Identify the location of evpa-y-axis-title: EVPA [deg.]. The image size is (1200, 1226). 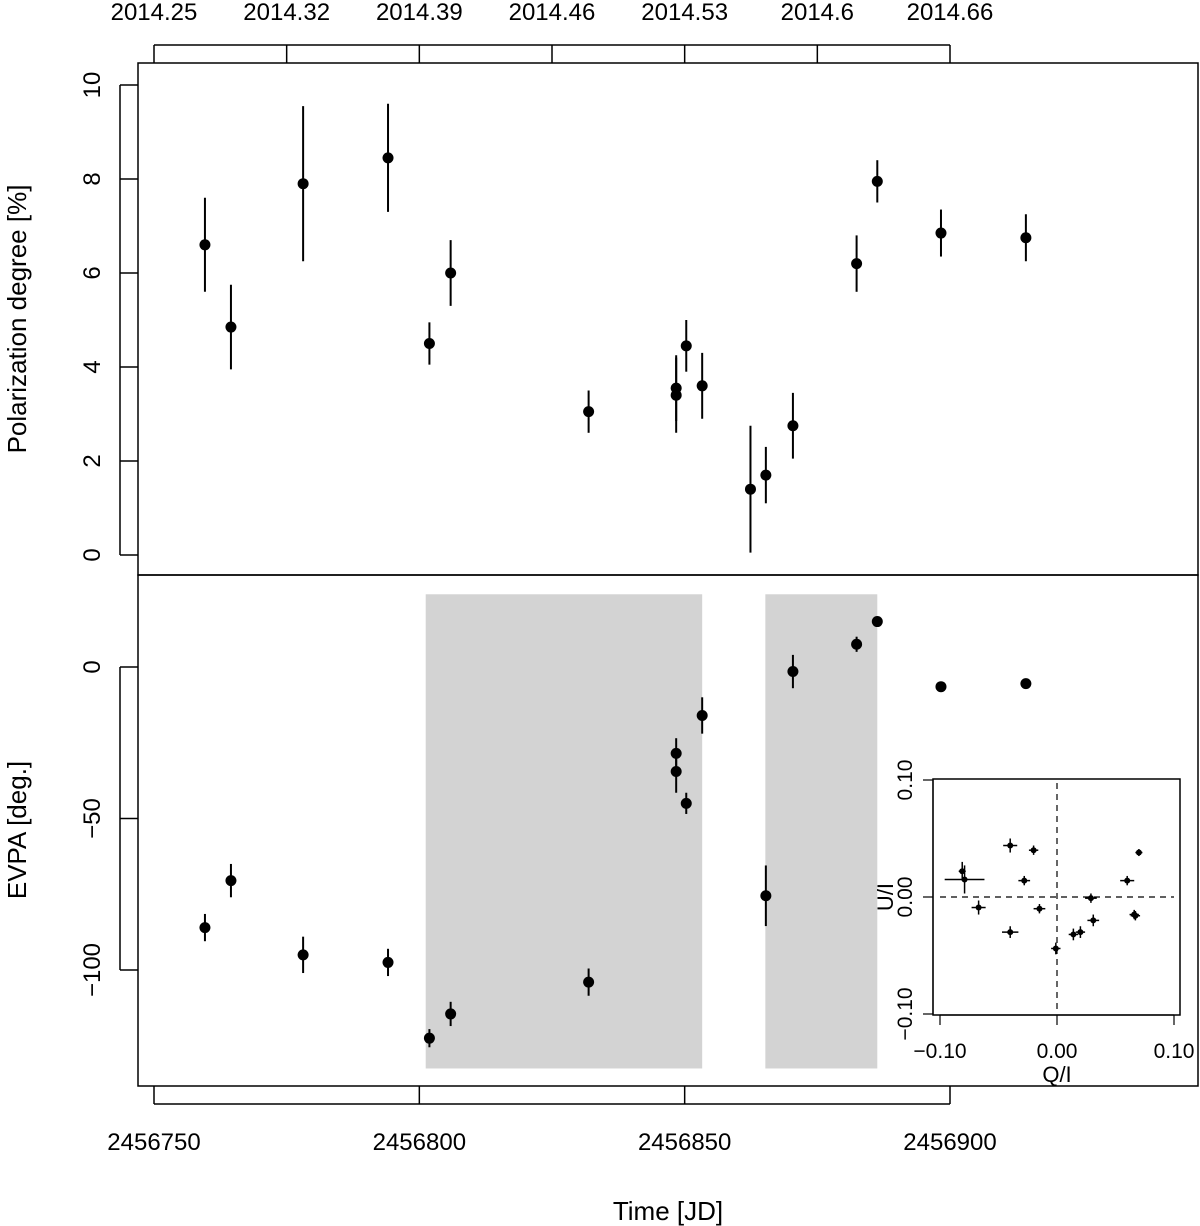
(17, 830).